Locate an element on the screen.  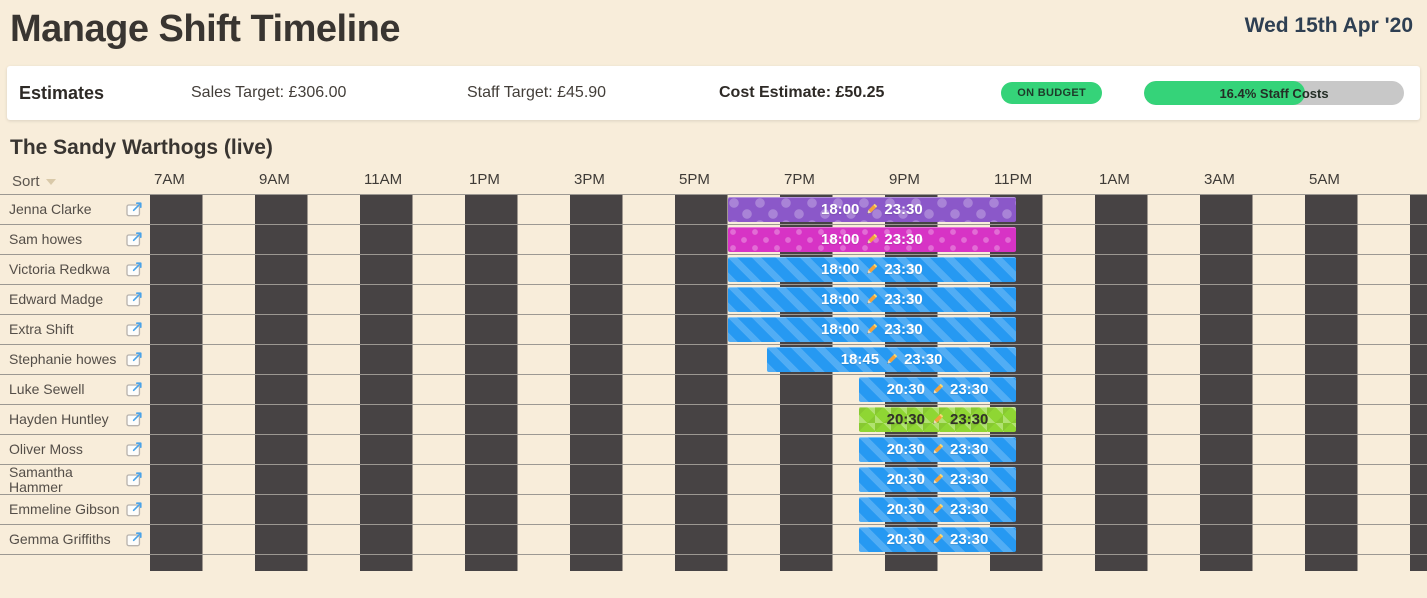
staff-target: Staff Target: £45.90 is located at coordinates (537, 92).